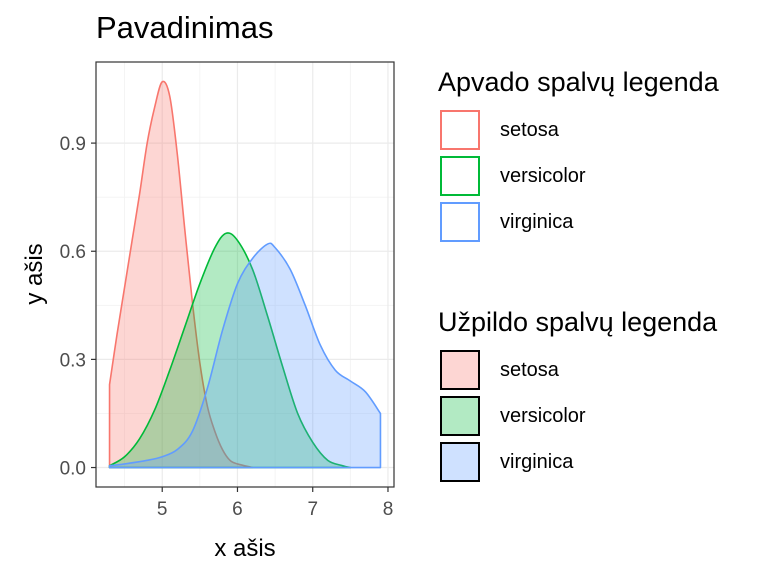 This screenshot has height=576, width=768. Describe the element at coordinates (460, 462) in the screenshot. I see `fill-legend-key-virginica` at that location.